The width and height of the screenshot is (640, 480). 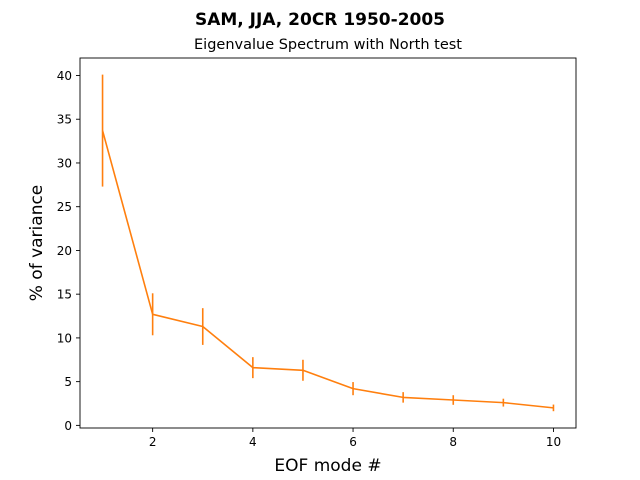 What do you see at coordinates (64, 163) in the screenshot?
I see `y-tick-label: 30` at bounding box center [64, 163].